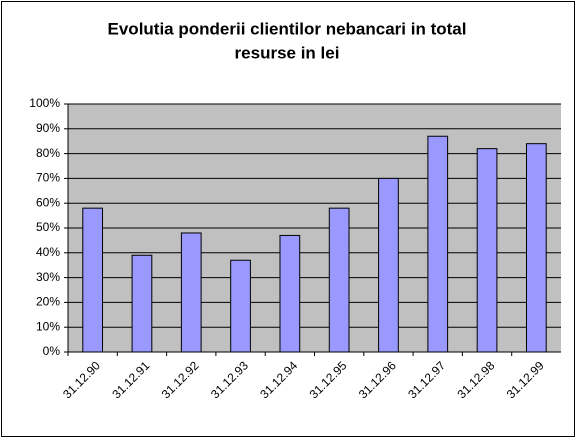  What do you see at coordinates (48, 153) in the screenshot?
I see `y-tick-label: 80%` at bounding box center [48, 153].